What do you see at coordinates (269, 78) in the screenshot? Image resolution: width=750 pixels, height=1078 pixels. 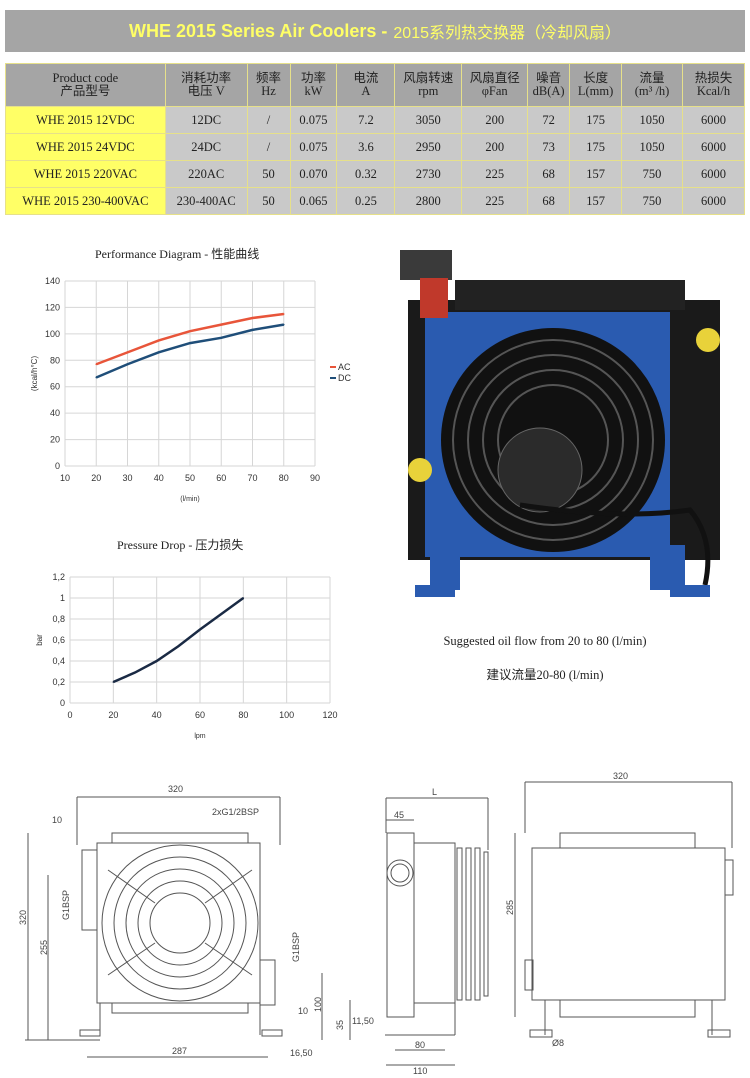 I see `column-header-line: 频率` at bounding box center [269, 78].